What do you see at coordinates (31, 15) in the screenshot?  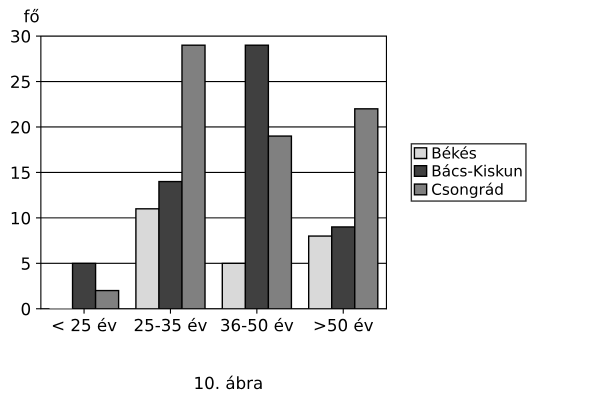 I see `y-axis-title: fő` at bounding box center [31, 15].